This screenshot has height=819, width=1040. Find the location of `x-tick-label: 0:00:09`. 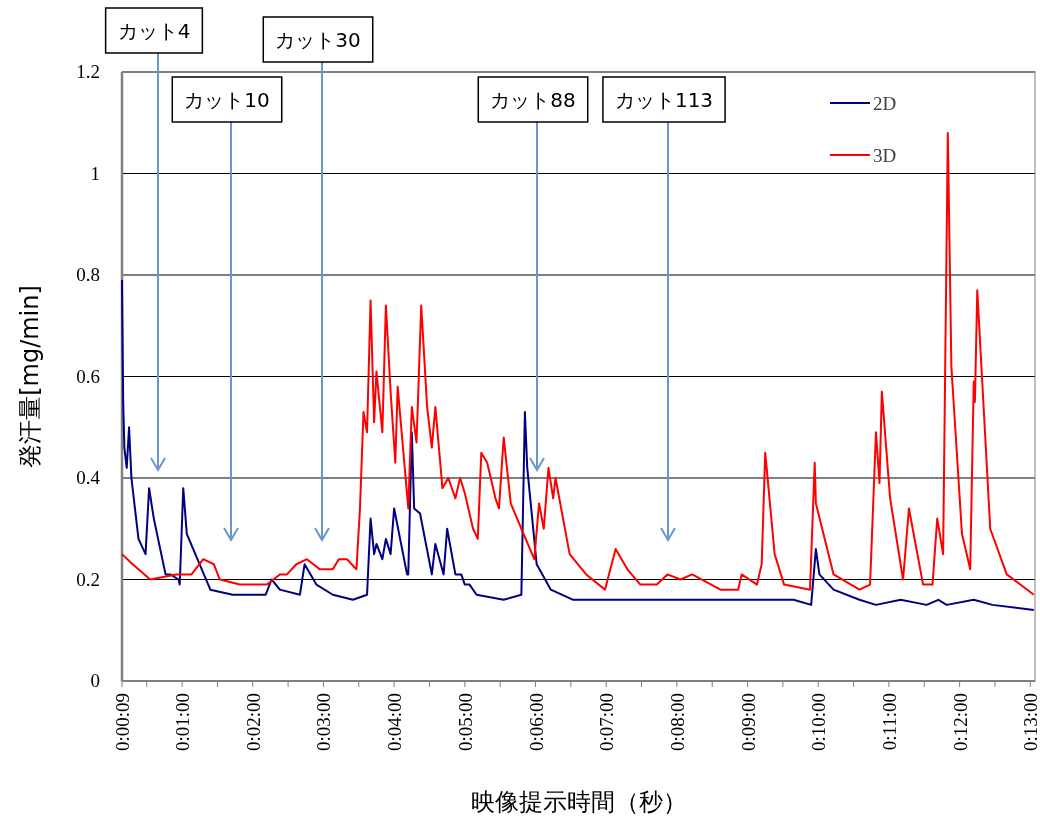

x-tick-label: 0:00:09 is located at coordinates (122, 722).